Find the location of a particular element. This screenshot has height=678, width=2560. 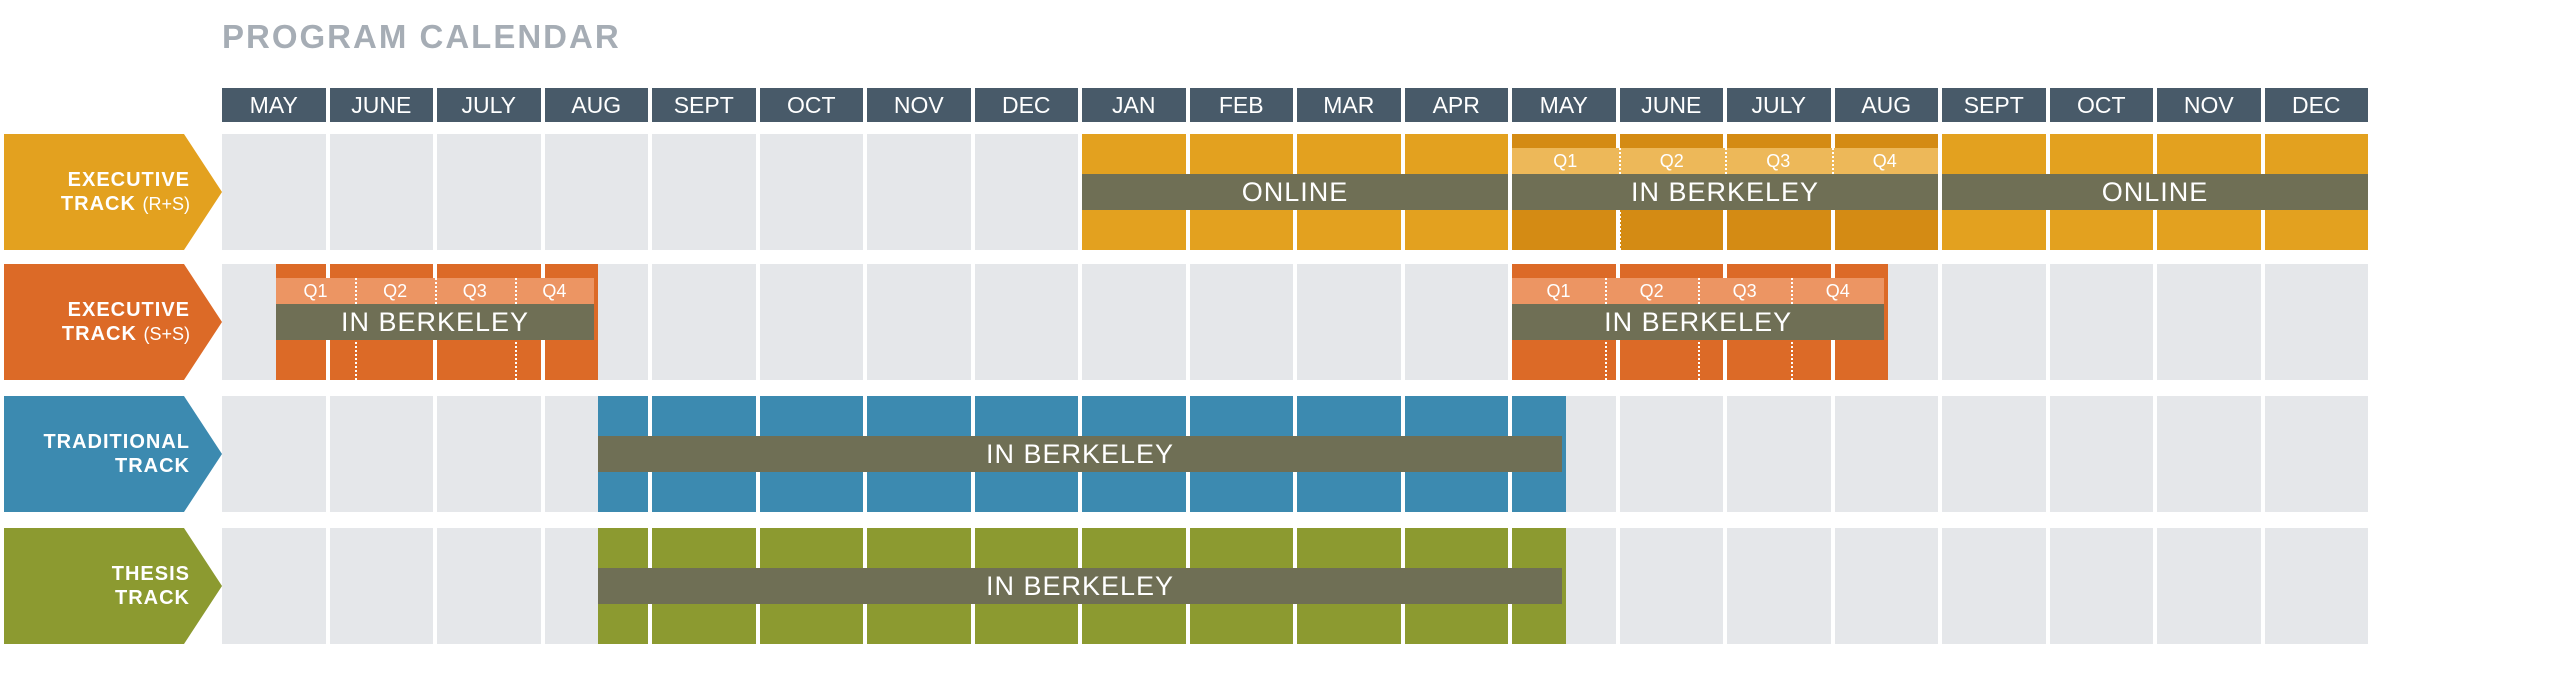

month-header-6: OCT is located at coordinates (811, 105).